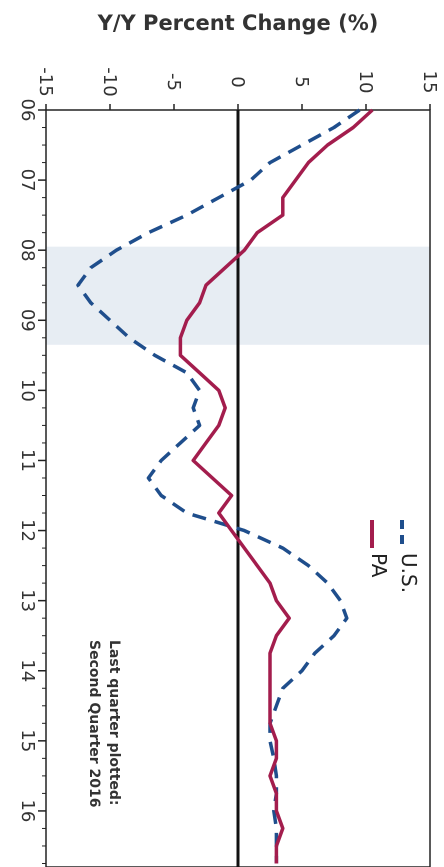  I want to click on time-axis-tick-label: 15, so click(27, 740).